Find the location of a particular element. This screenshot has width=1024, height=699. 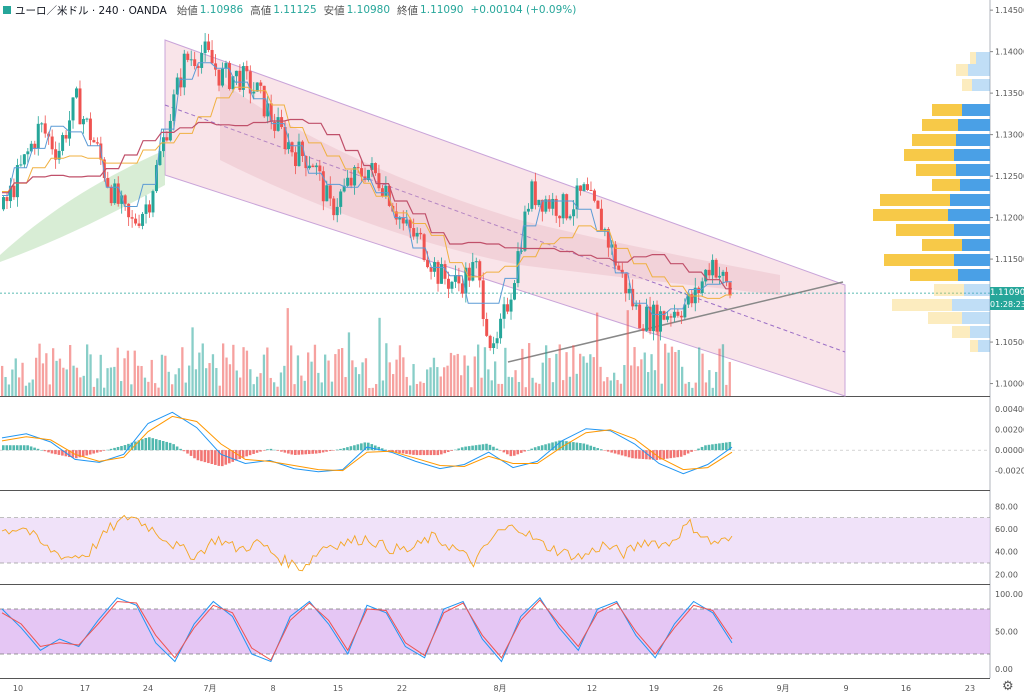

close-label: 終値 is located at coordinates (408, 10).